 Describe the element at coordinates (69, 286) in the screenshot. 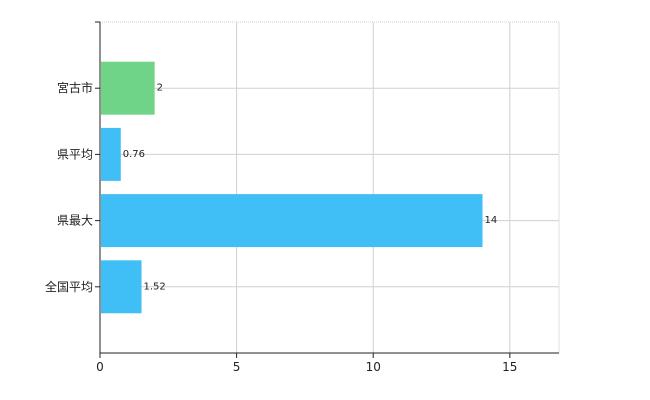

I see `category-label: 全国平均` at that location.